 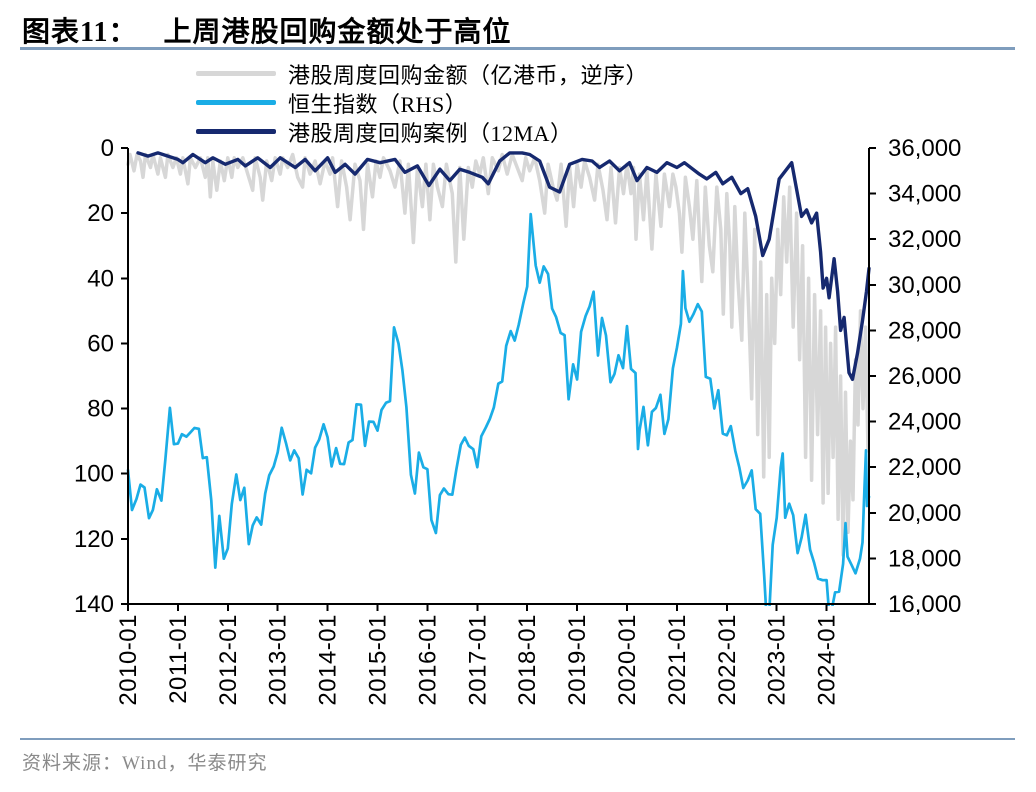 What do you see at coordinates (430, 133) in the screenshot?
I see `legend-label: 港股周度回购案例（12MA）` at bounding box center [430, 133].